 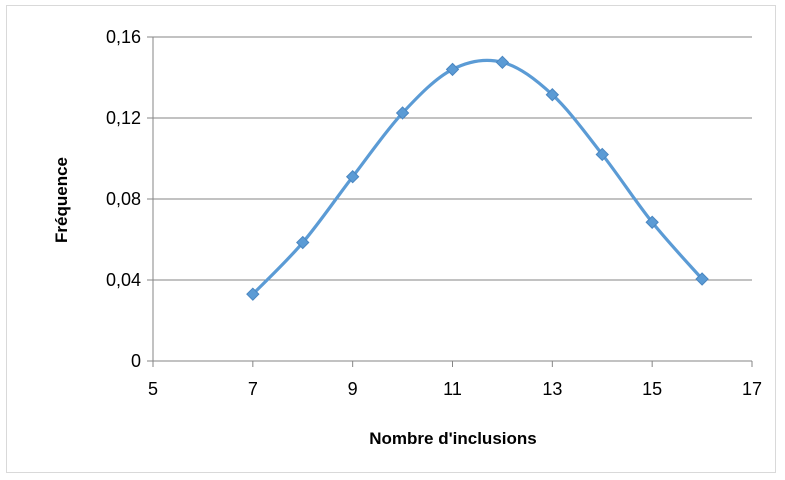 What do you see at coordinates (452, 389) in the screenshot?
I see `x-tick-label: 11` at bounding box center [452, 389].